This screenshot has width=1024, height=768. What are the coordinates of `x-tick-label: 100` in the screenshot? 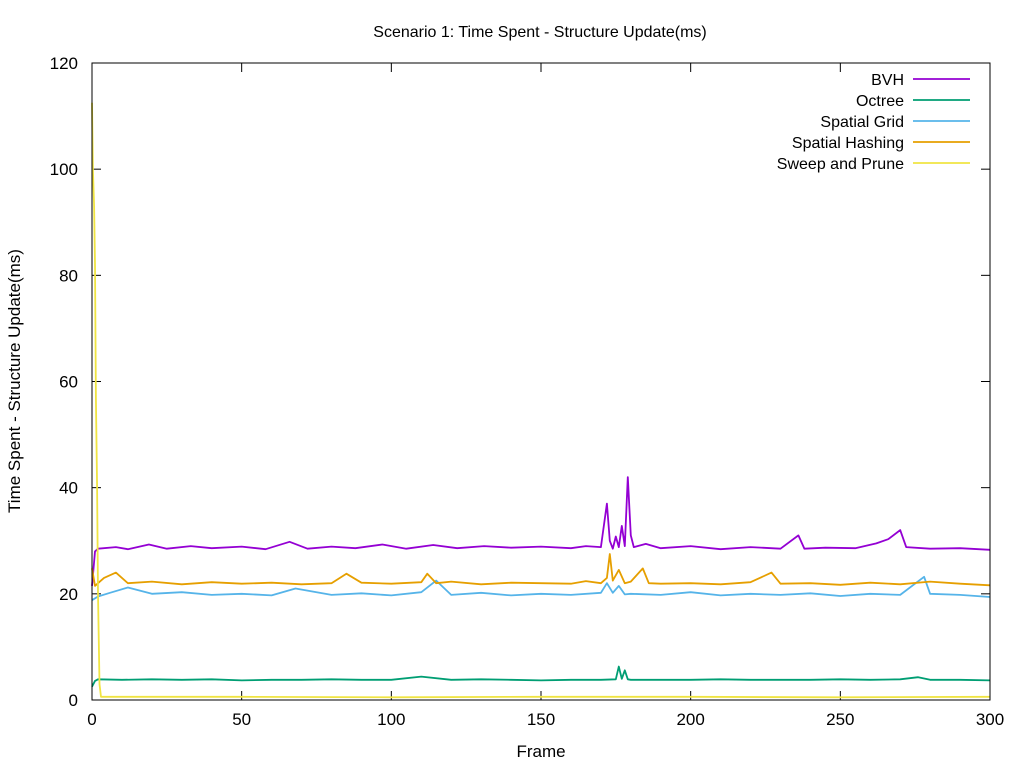 It's located at (391, 719).